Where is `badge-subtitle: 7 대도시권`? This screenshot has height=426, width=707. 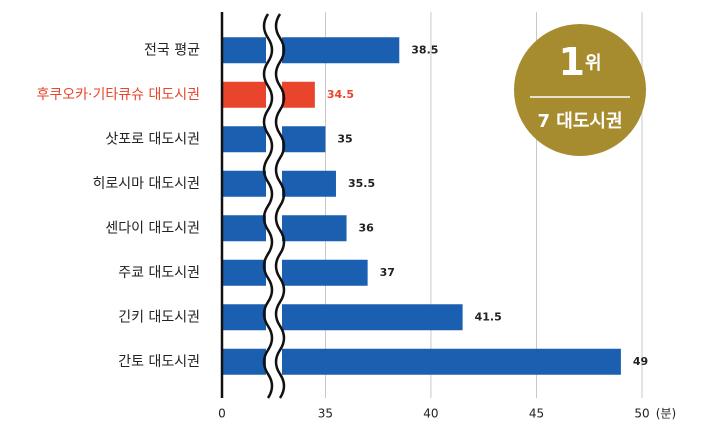
badge-subtitle: 7 대도시권 is located at coordinates (579, 121).